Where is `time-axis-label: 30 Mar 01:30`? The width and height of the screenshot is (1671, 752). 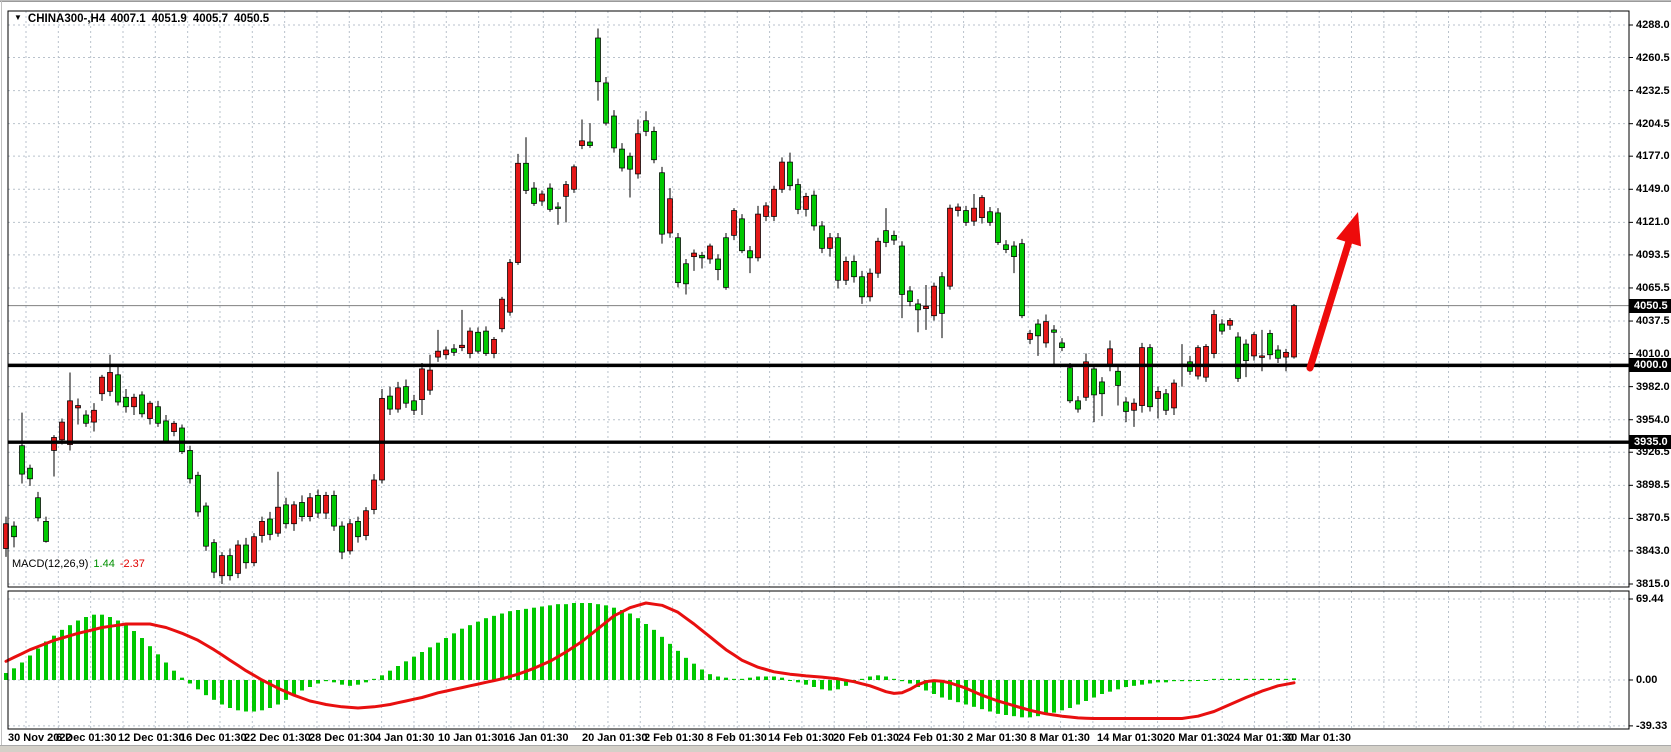 time-axis-label: 30 Mar 01:30 is located at coordinates (1318, 738).